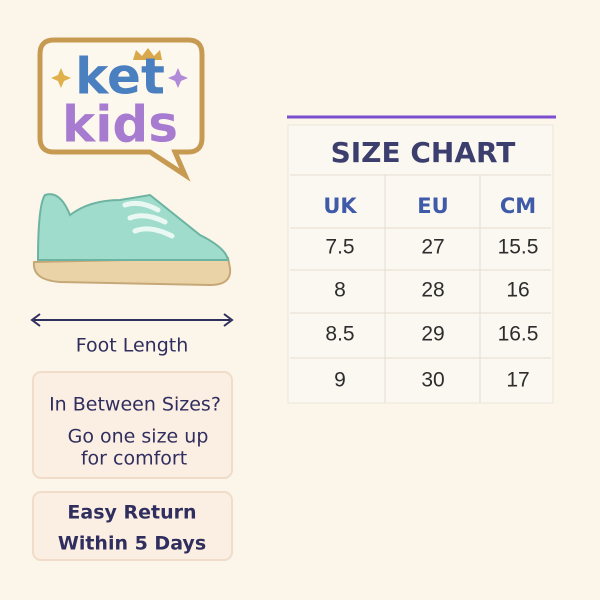  Describe the element at coordinates (132, 320) in the screenshot. I see `arrow-heads` at that location.